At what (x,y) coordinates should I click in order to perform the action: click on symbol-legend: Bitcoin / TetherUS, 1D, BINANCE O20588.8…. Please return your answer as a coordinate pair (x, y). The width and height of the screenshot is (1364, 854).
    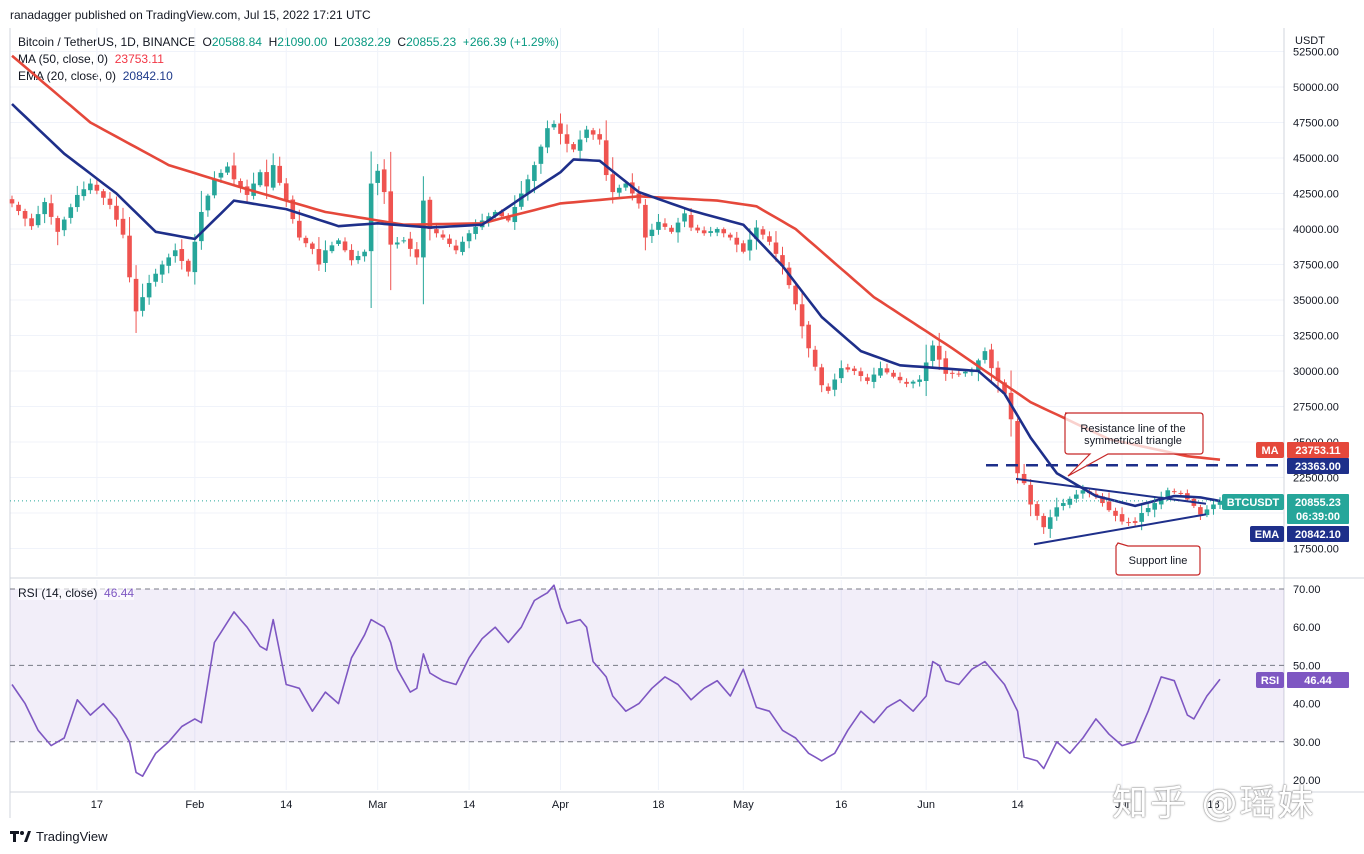
    Looking at the image, I should click on (288, 42).